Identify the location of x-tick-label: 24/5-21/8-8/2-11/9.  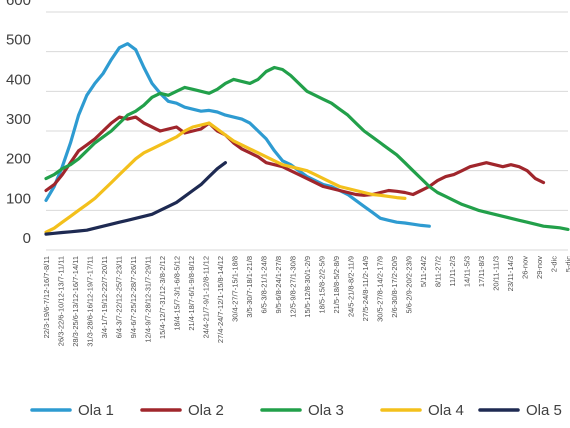
(351, 286).